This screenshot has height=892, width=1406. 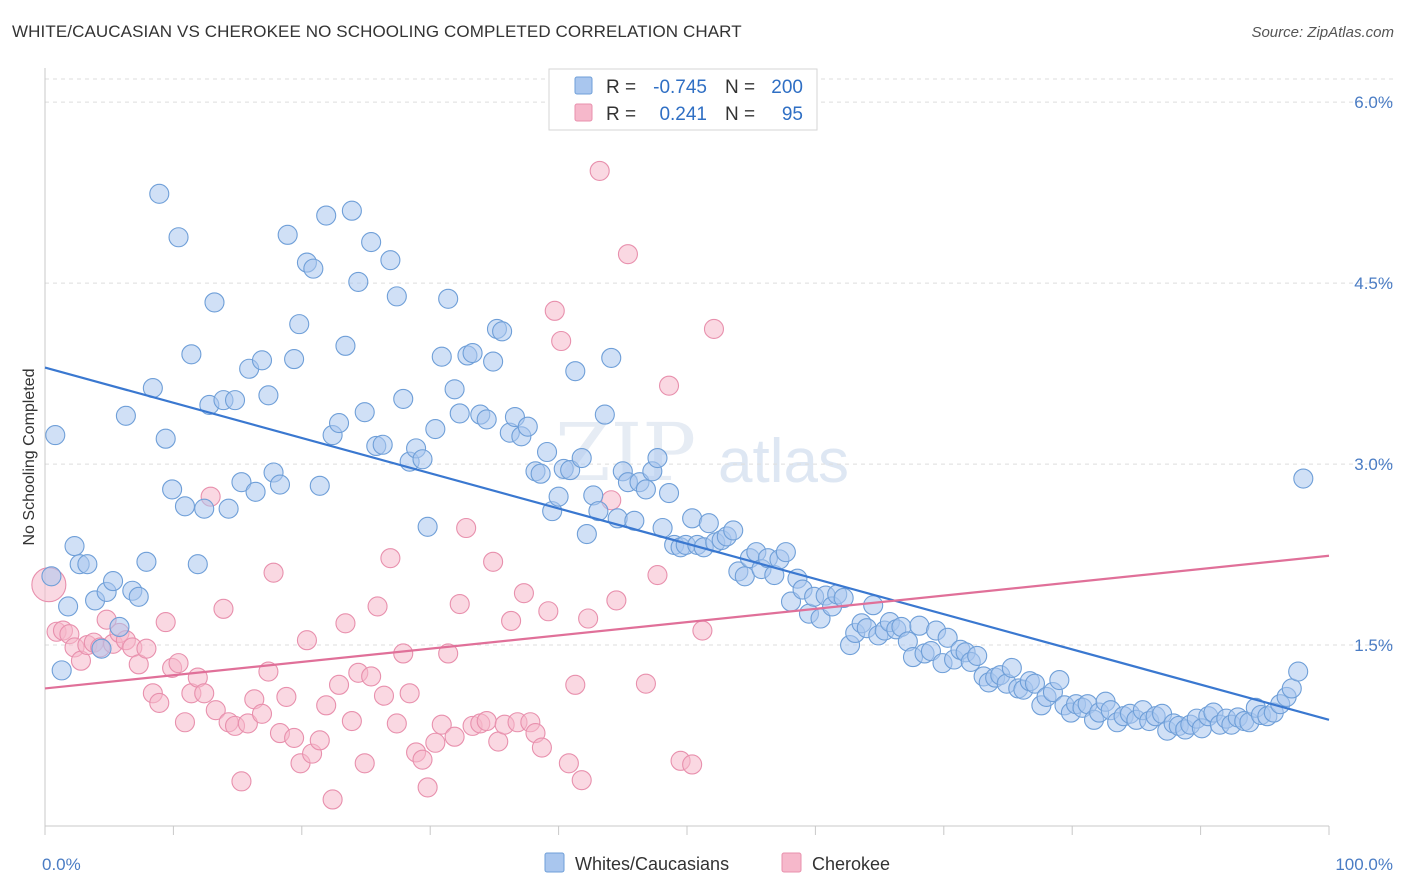 I want to click on y-tick-label: 3.0%, so click(x=1373, y=464).